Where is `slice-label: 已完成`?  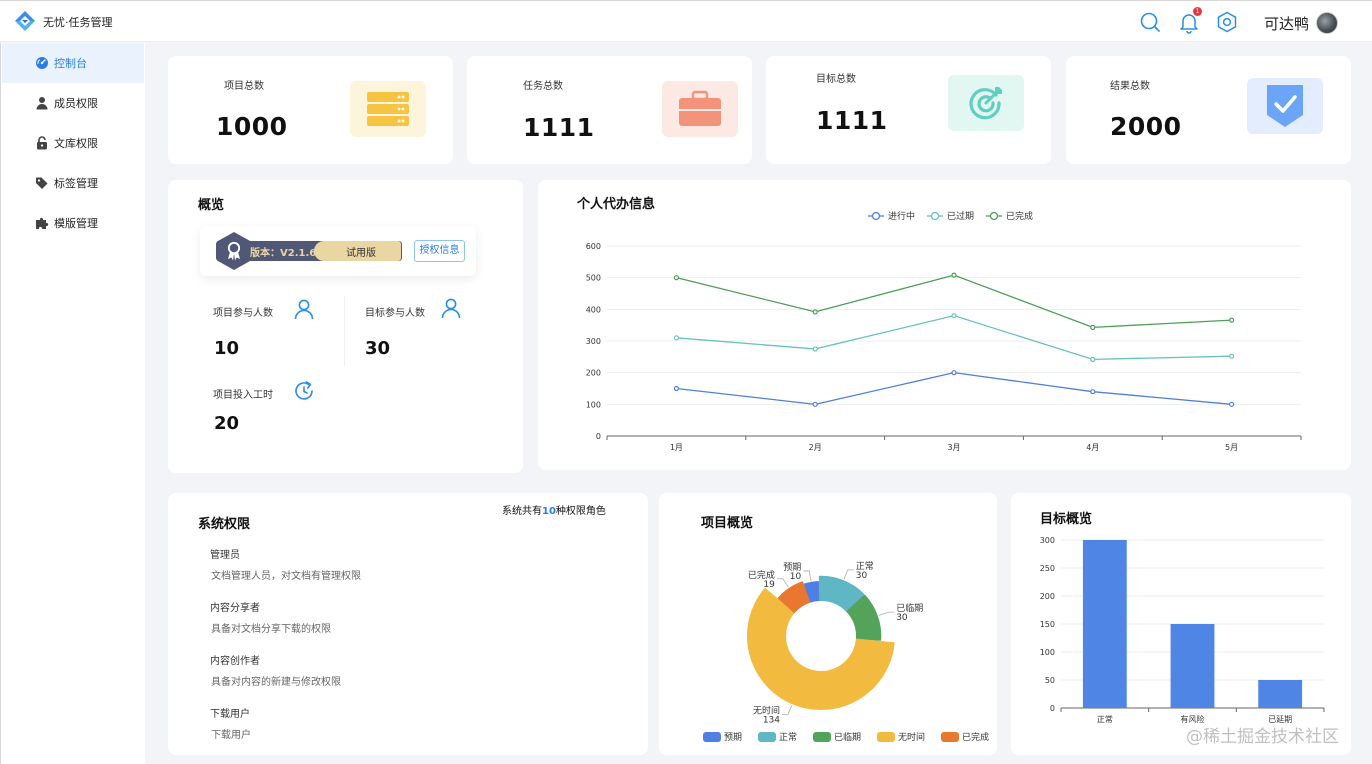
slice-label: 已完成 is located at coordinates (761, 575).